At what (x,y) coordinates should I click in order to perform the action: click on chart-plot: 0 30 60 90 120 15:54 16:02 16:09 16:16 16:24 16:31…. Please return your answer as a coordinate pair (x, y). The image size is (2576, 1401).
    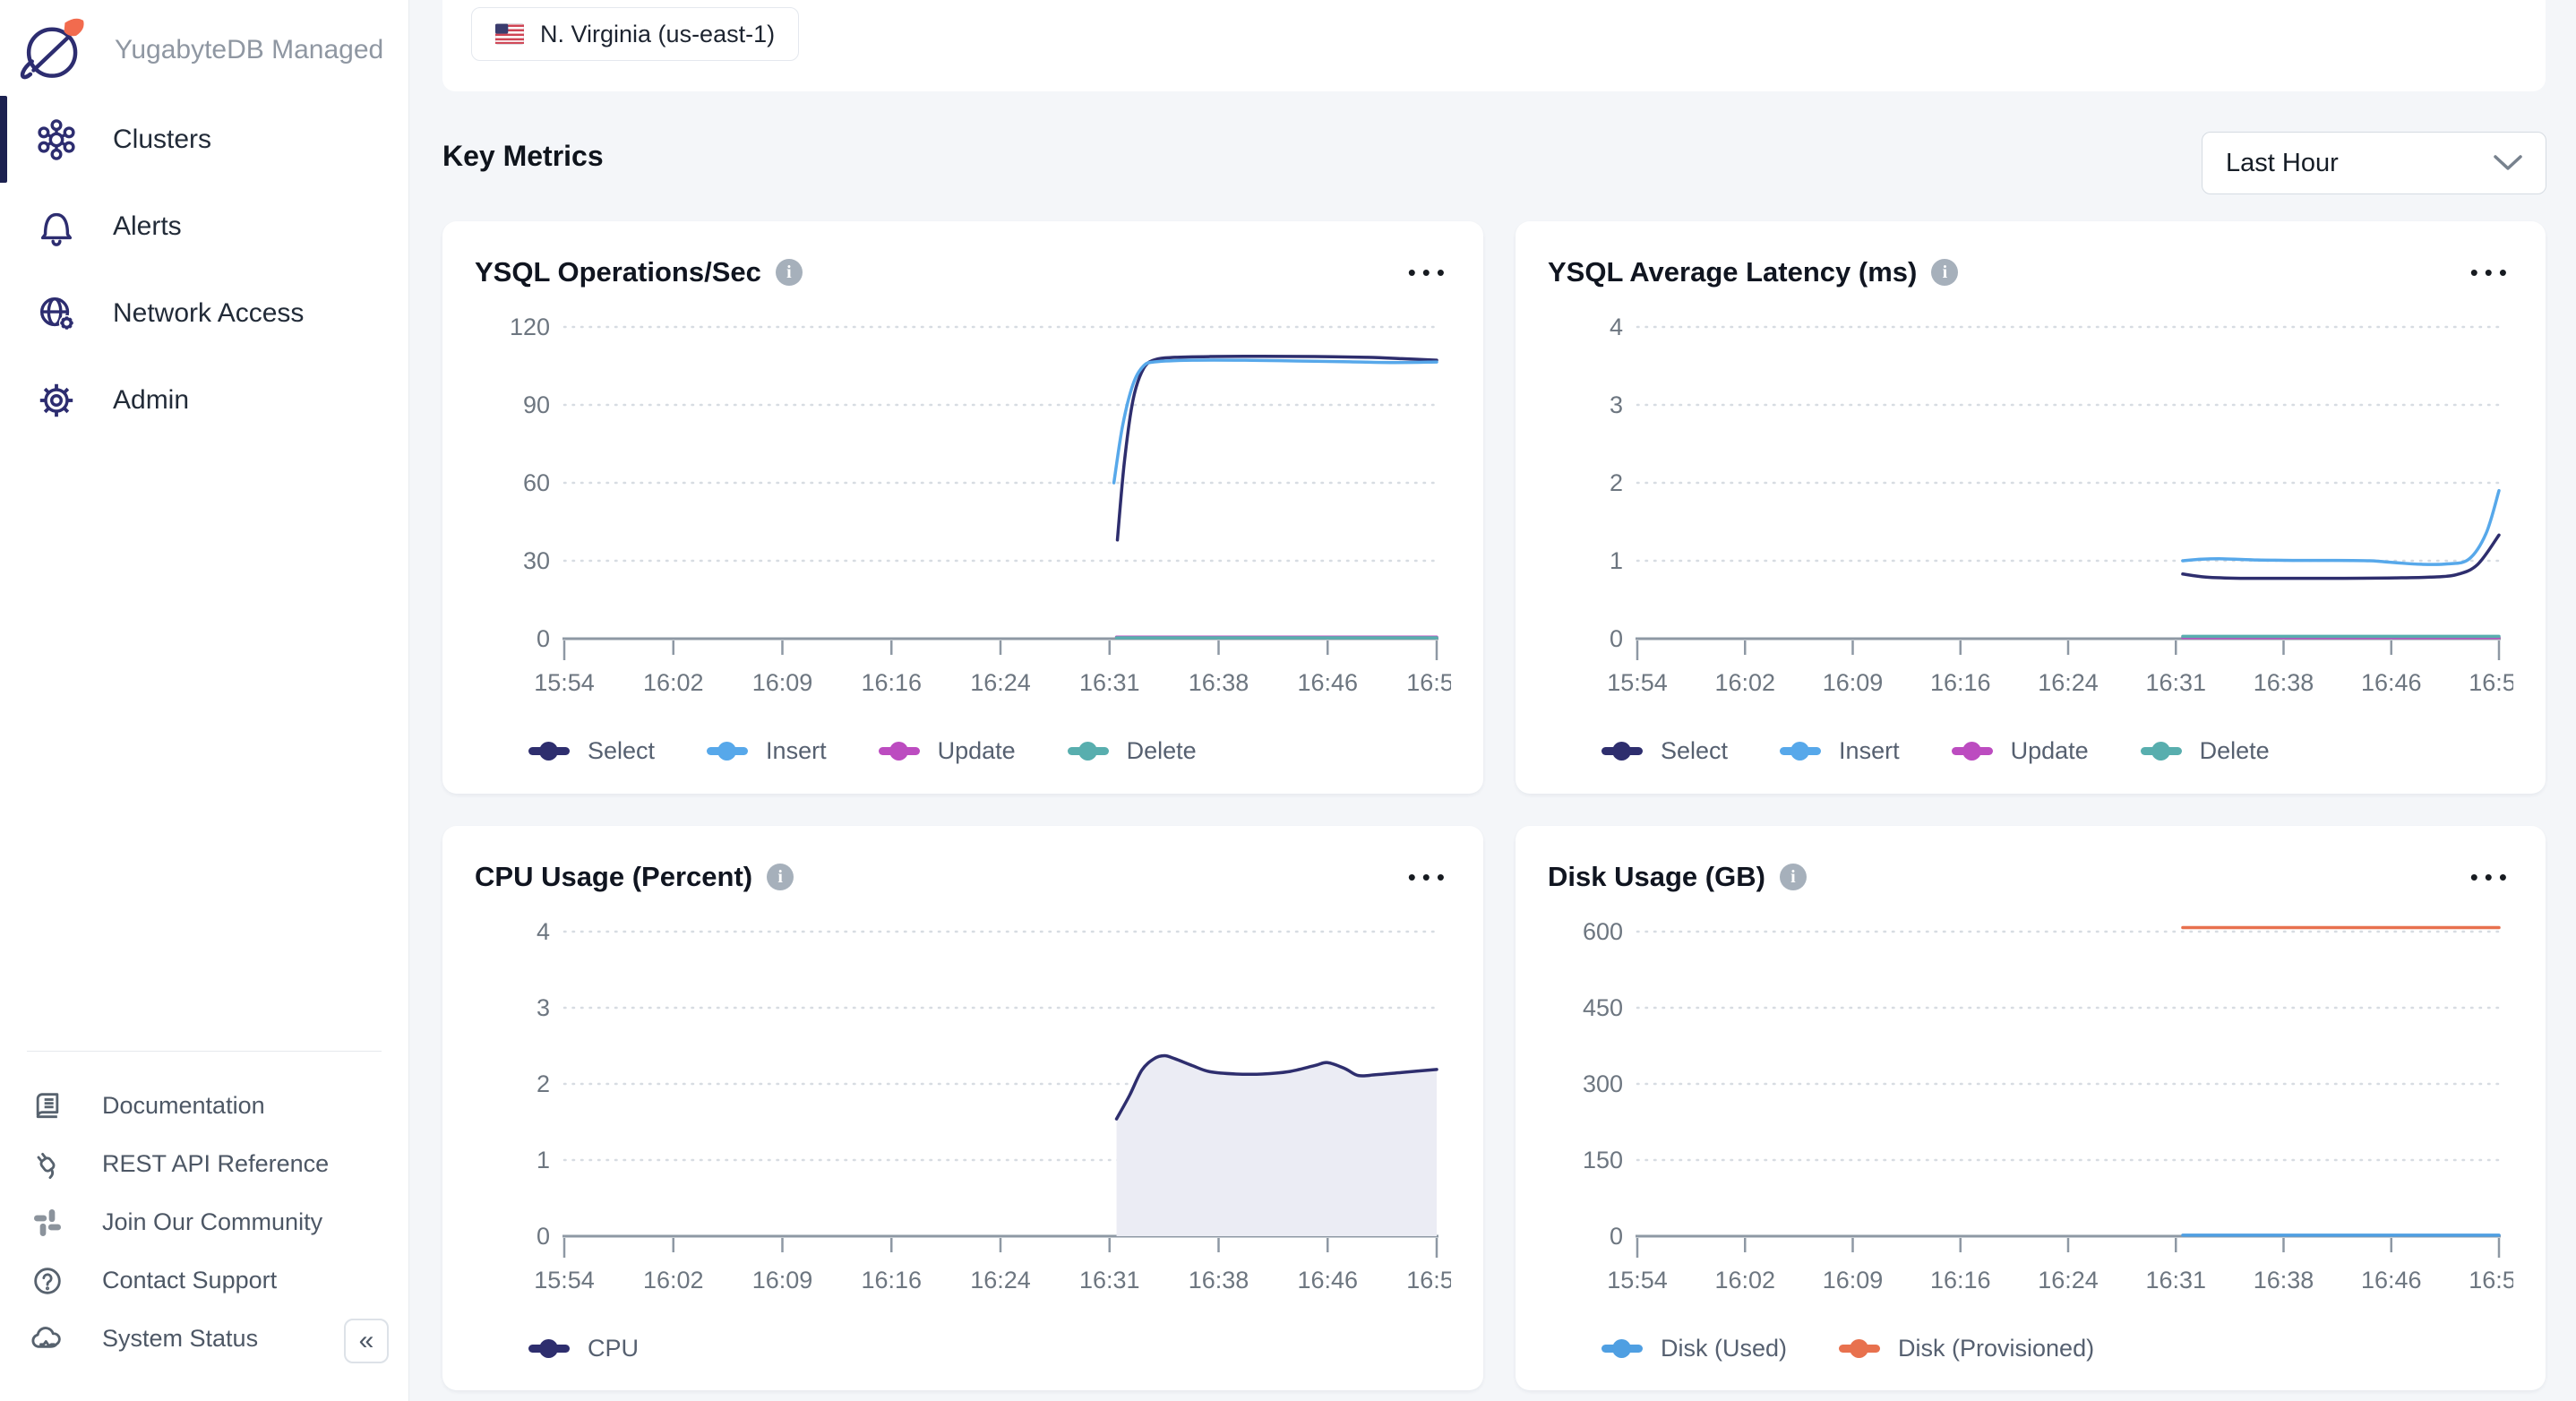
    Looking at the image, I should click on (971, 514).